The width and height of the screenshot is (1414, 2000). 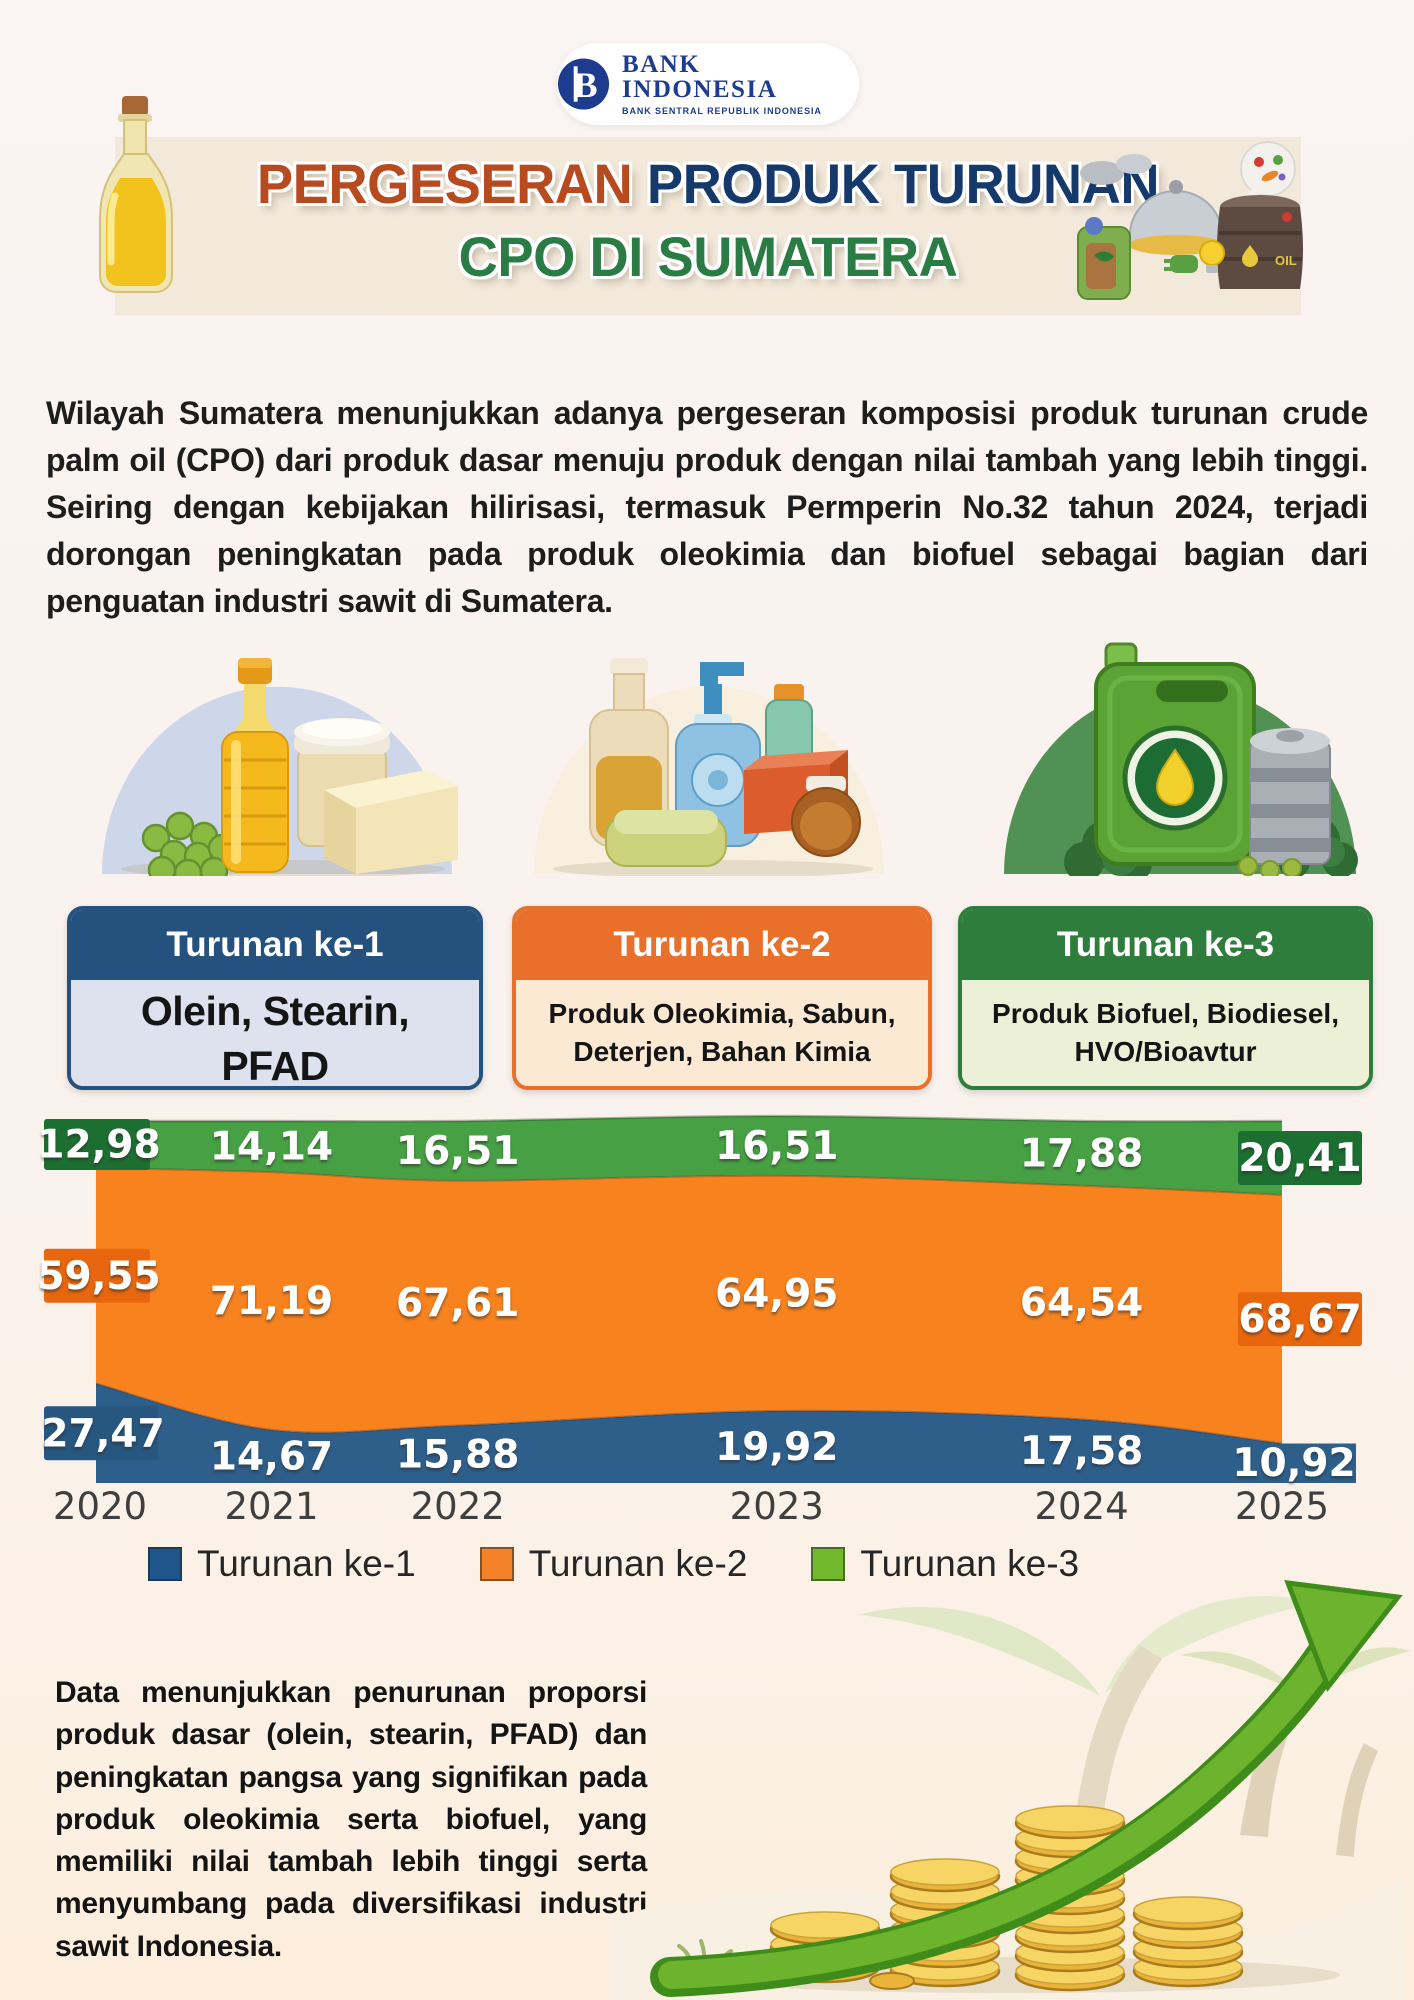 I want to click on chart-value-label: 64,95, so click(x=776, y=1293).